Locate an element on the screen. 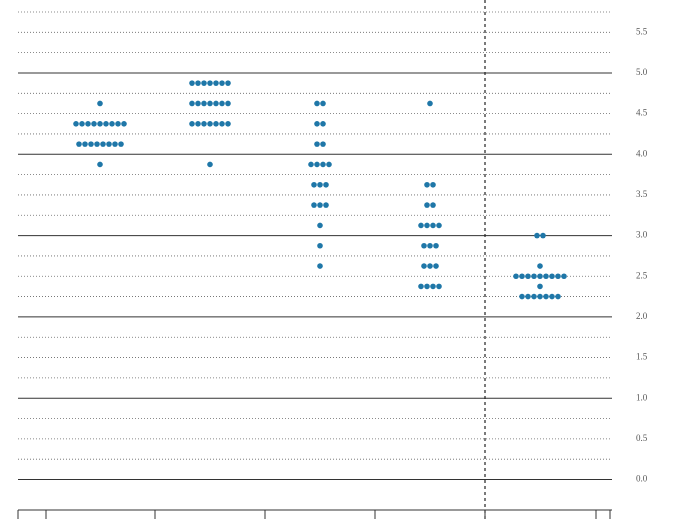 This screenshot has height=530, width=680. y-tick-label: 0.5 is located at coordinates (642, 438).